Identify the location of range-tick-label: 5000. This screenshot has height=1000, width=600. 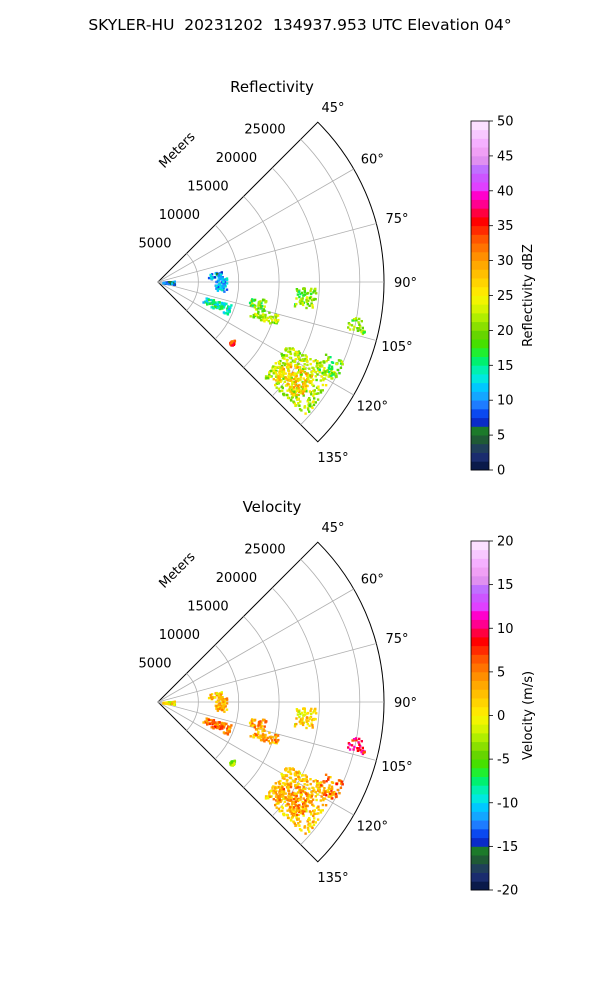
(154, 243).